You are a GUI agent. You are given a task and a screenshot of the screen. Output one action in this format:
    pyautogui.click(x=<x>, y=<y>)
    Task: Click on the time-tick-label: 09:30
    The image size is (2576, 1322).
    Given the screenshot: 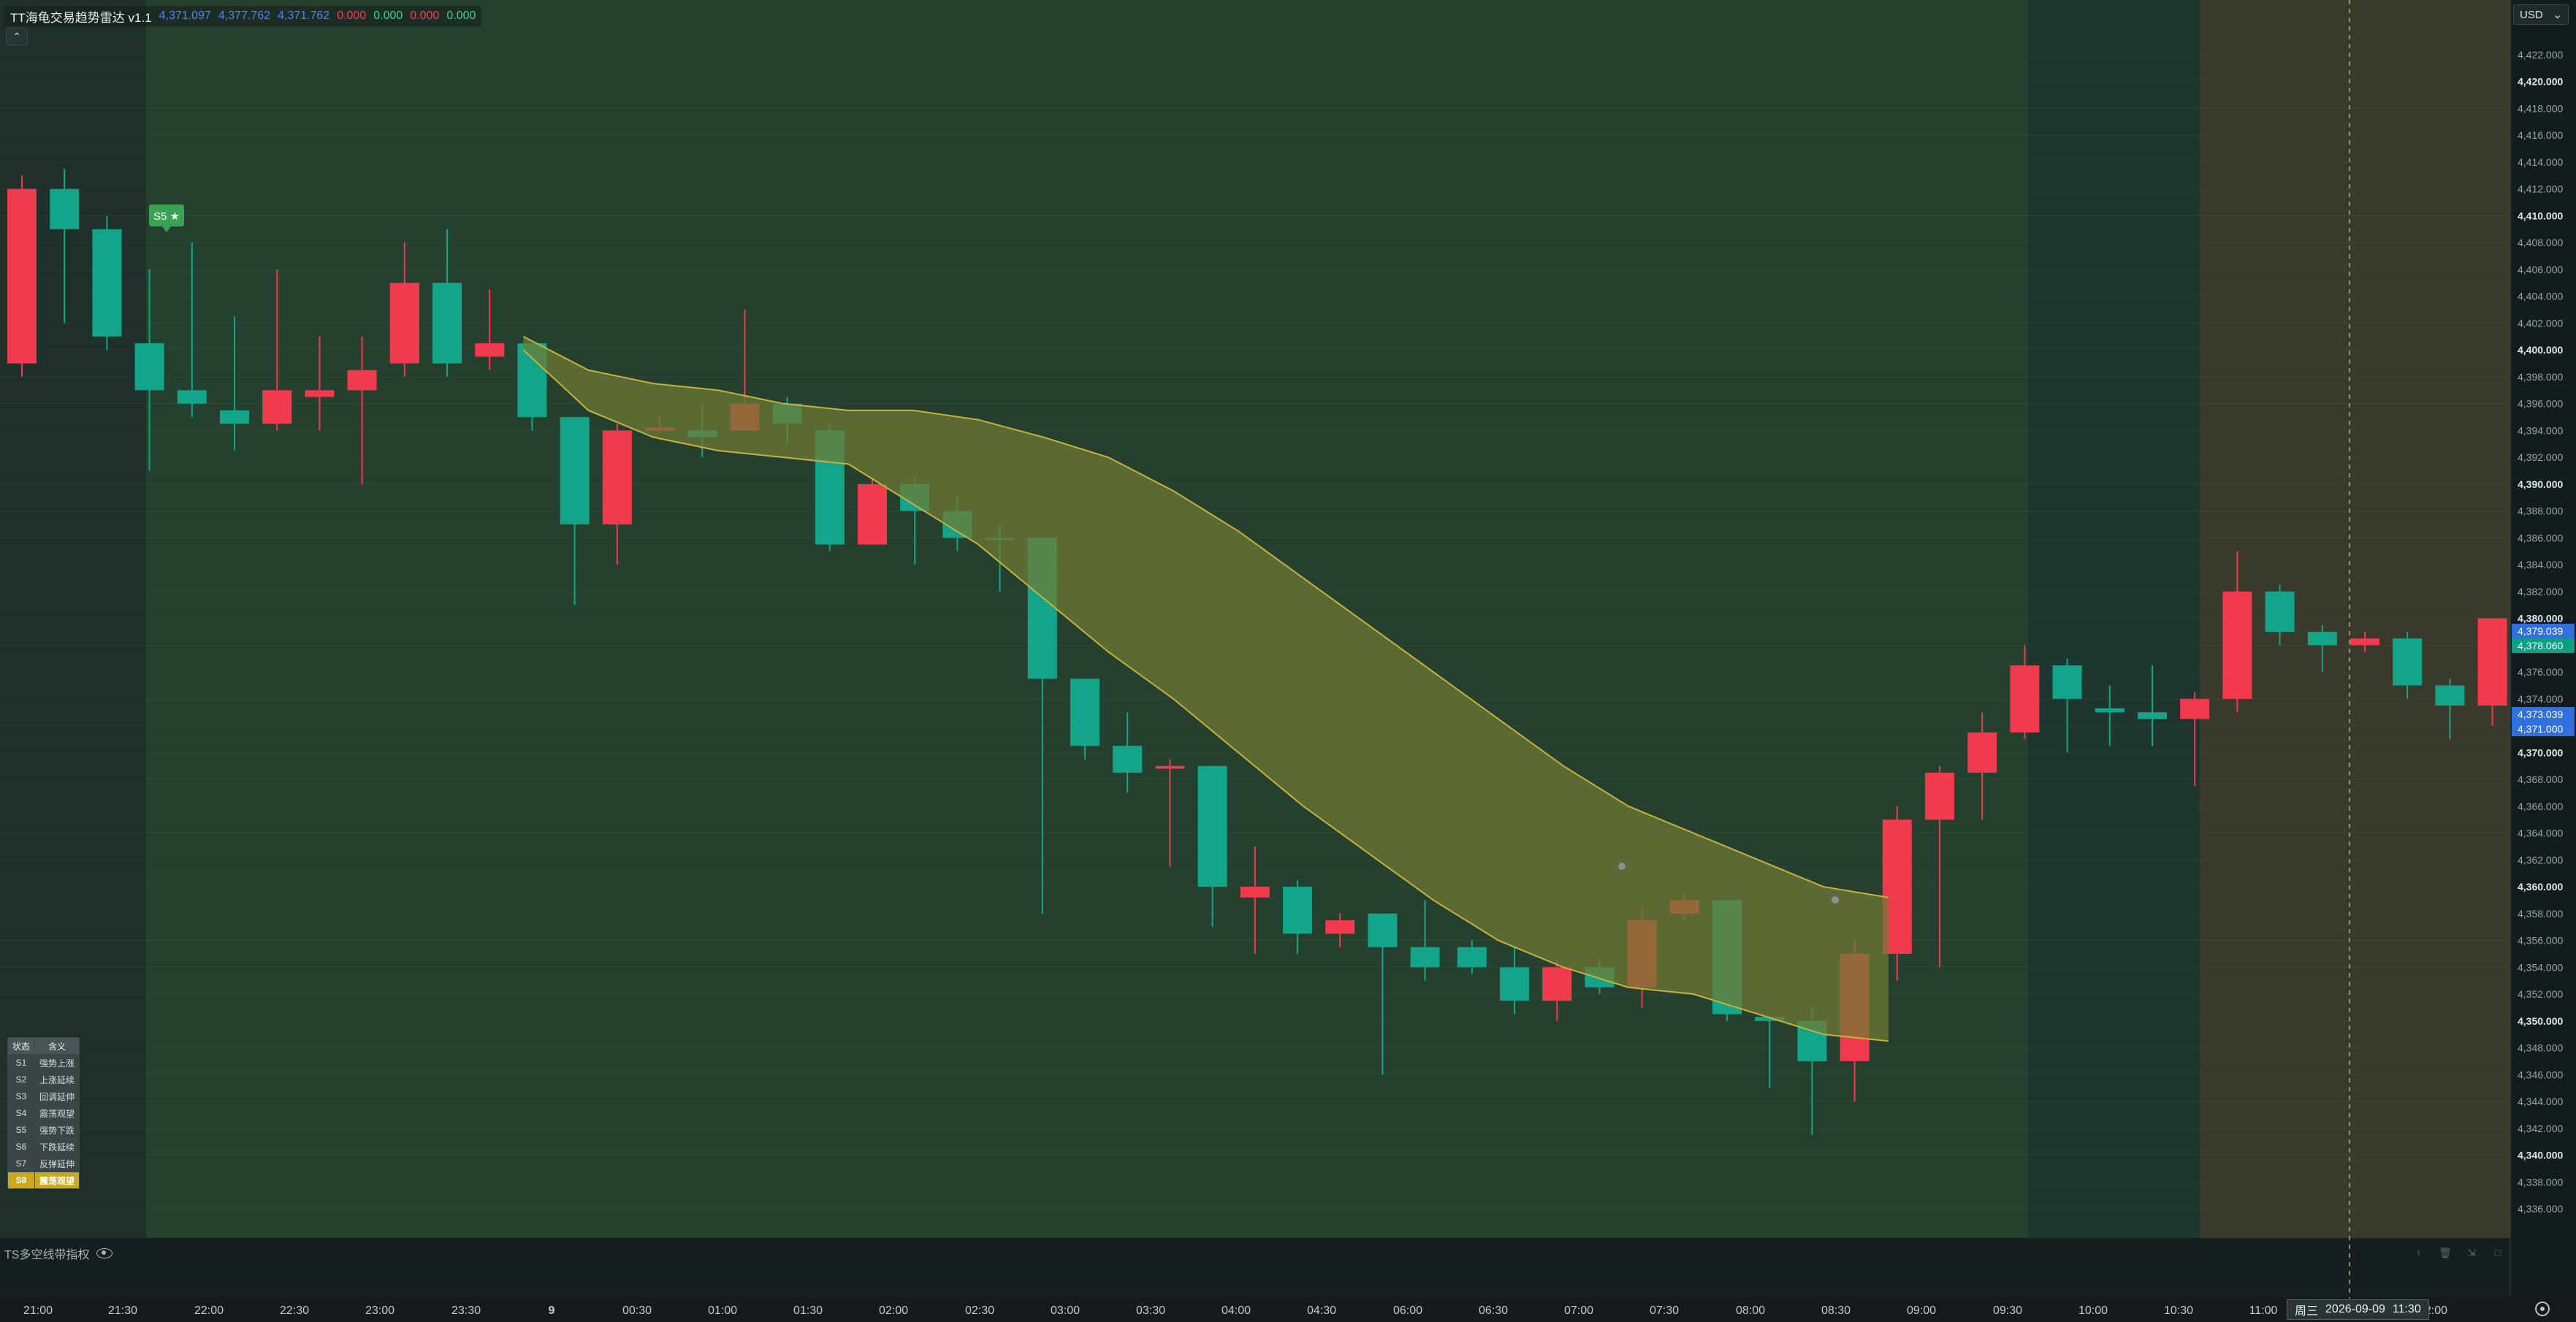 What is the action you would take?
    pyautogui.click(x=2007, y=1311)
    